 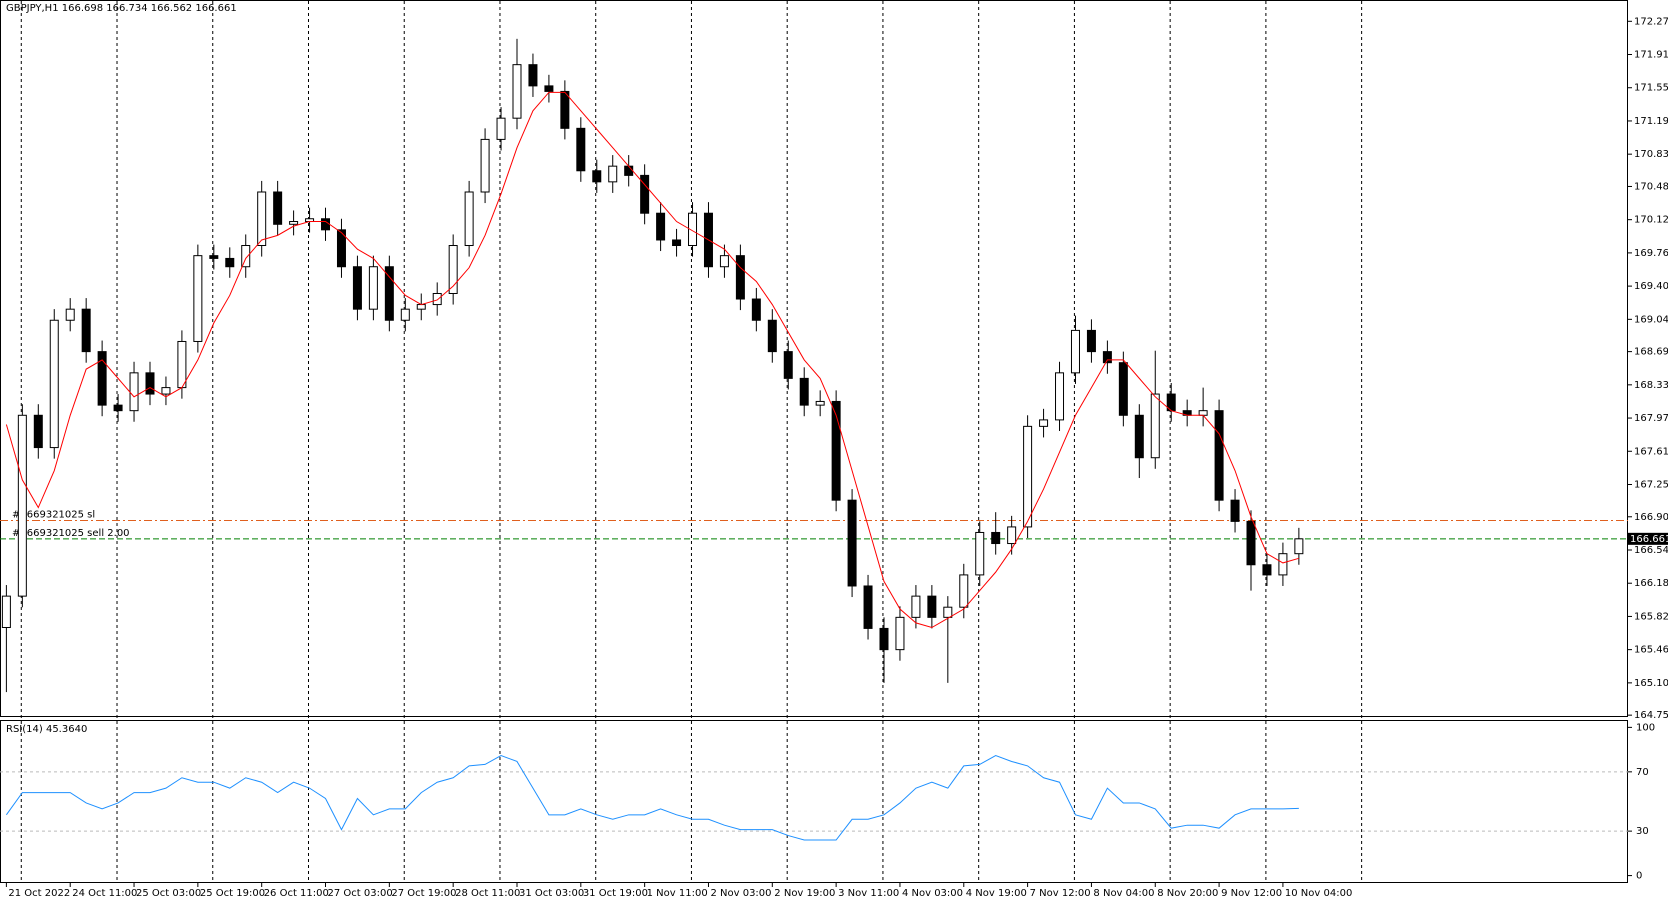 I want to click on x-tick-label: 28 Oct 11:00, so click(x=487, y=893).